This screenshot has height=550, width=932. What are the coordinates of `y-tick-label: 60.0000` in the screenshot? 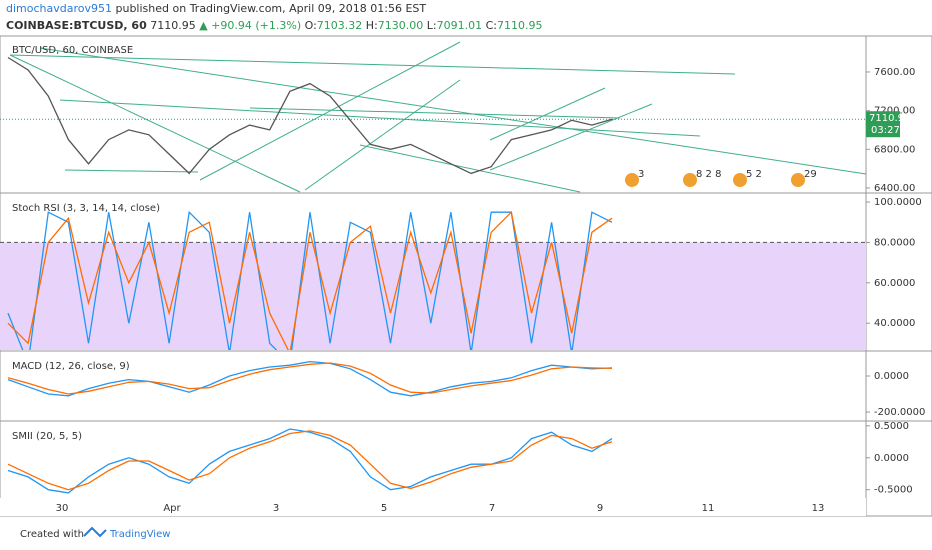 It's located at (894, 283).